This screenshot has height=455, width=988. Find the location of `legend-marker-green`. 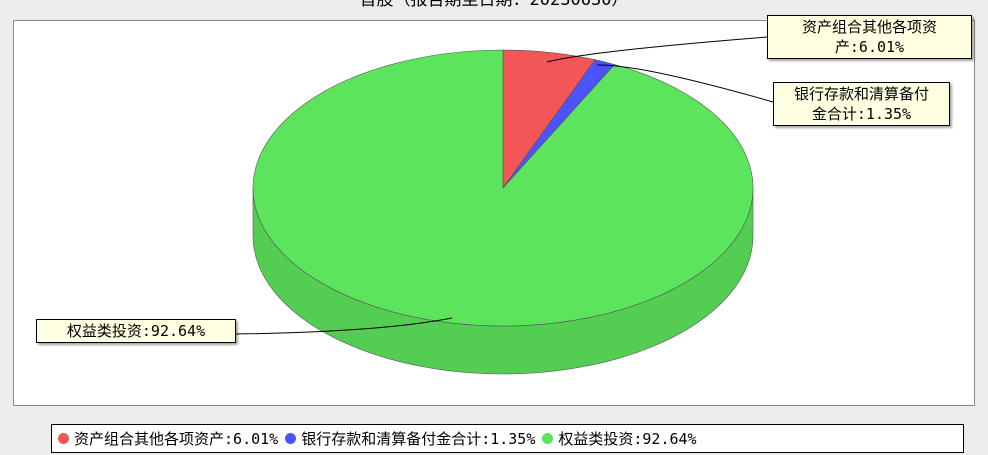

legend-marker-green is located at coordinates (548, 438).